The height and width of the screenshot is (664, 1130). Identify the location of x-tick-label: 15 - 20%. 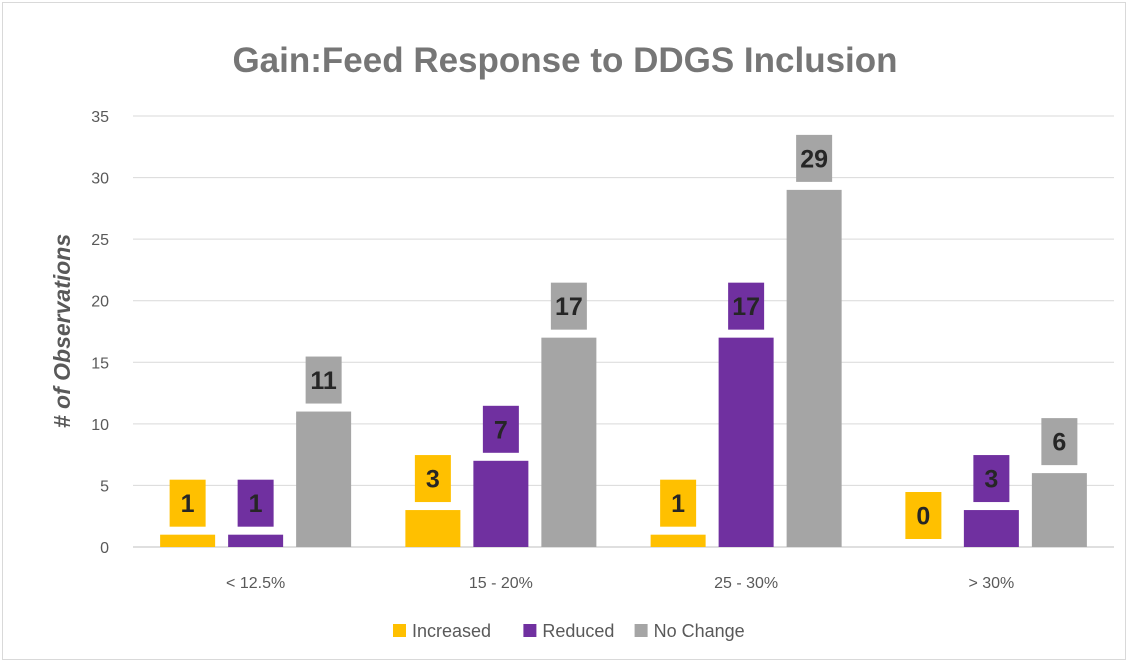
(501, 583).